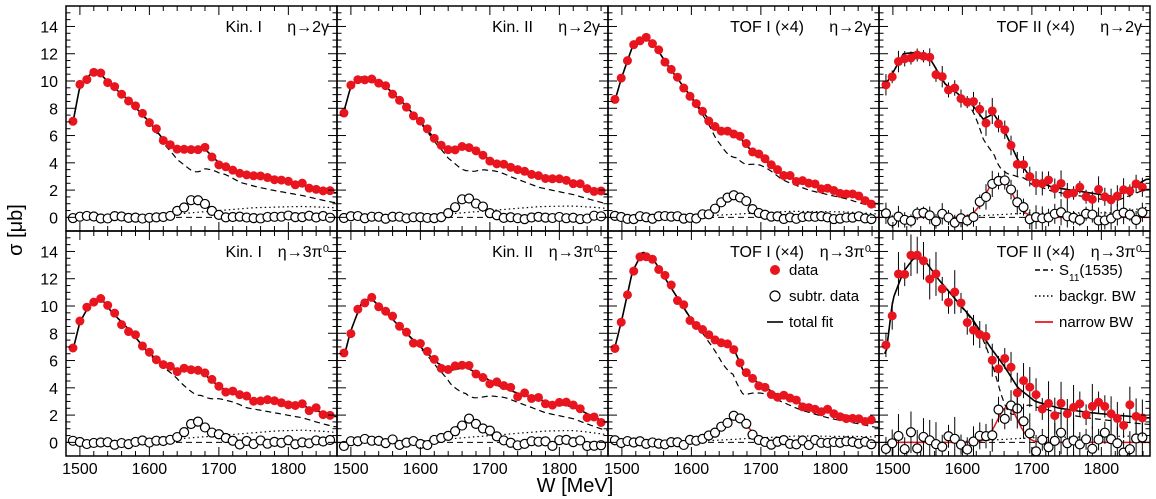 This screenshot has width=1156, height=499. What do you see at coordinates (53, 334) in the screenshot?
I see `y-tick-label: 8` at bounding box center [53, 334].